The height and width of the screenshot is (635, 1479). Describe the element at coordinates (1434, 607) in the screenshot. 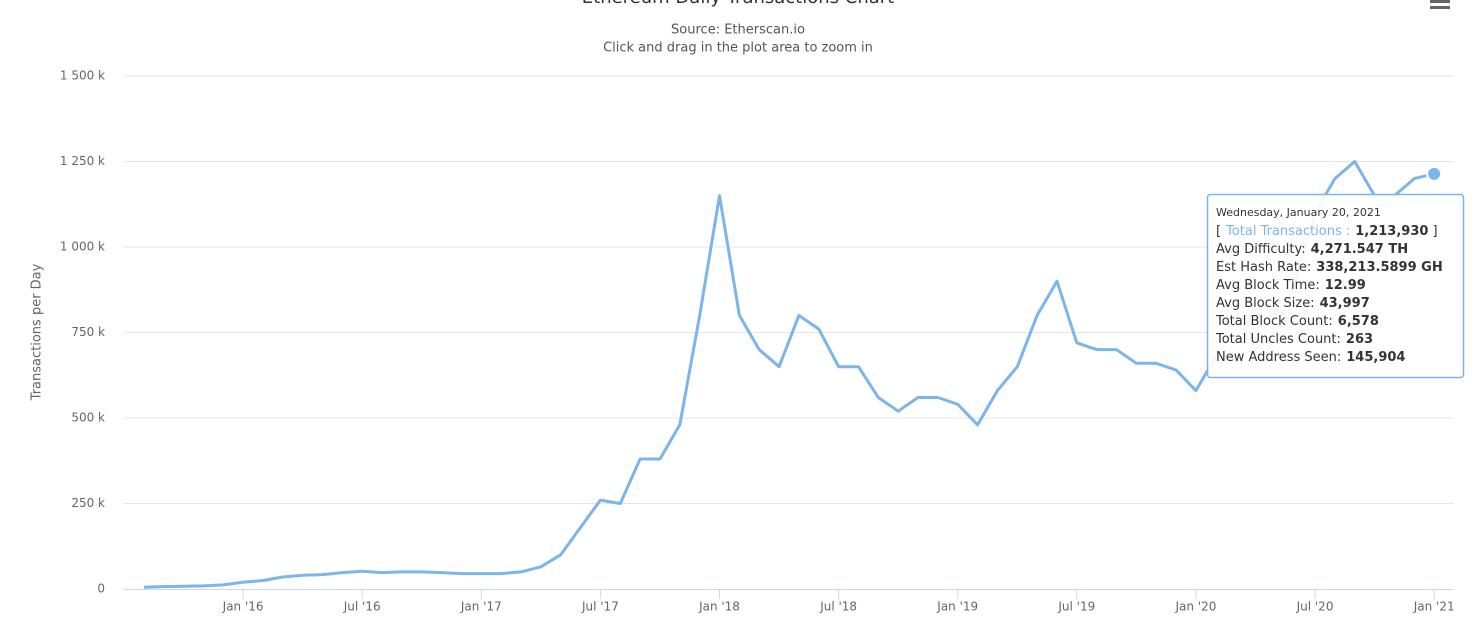

I see `x-tick-label: Jan '21` at that location.